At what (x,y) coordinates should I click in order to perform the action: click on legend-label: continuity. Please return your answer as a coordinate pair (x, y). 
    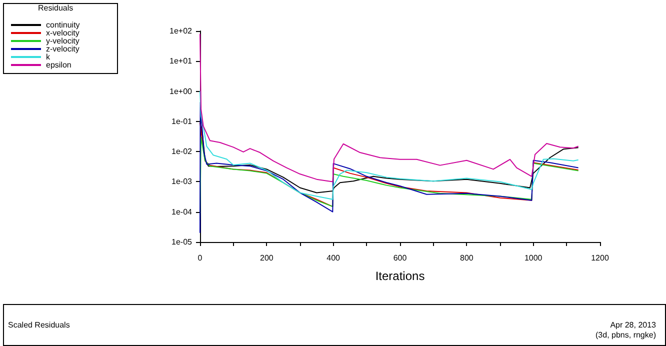
    Looking at the image, I should click on (63, 25).